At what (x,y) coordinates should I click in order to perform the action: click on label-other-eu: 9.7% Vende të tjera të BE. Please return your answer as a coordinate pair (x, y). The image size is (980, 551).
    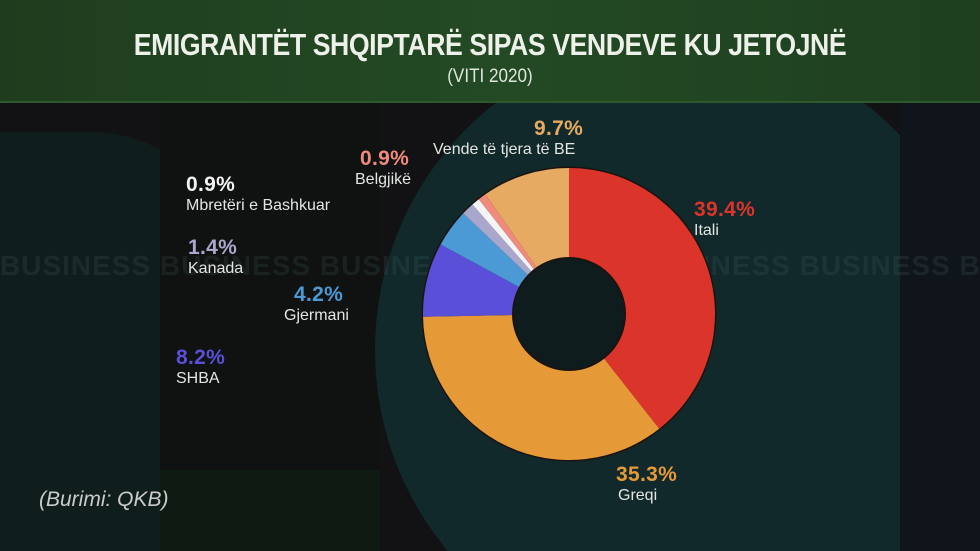
    Looking at the image, I should click on (508, 138).